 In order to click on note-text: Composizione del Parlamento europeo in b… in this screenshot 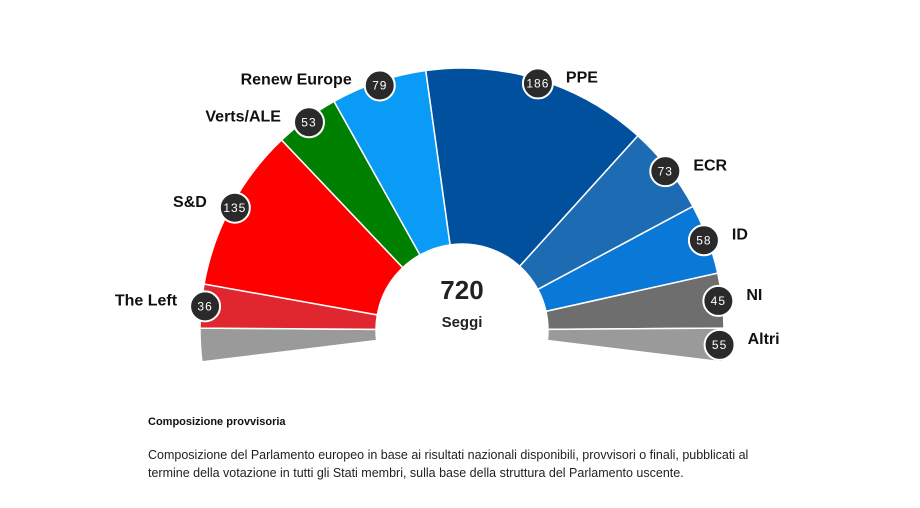, I will do `click(448, 464)`.